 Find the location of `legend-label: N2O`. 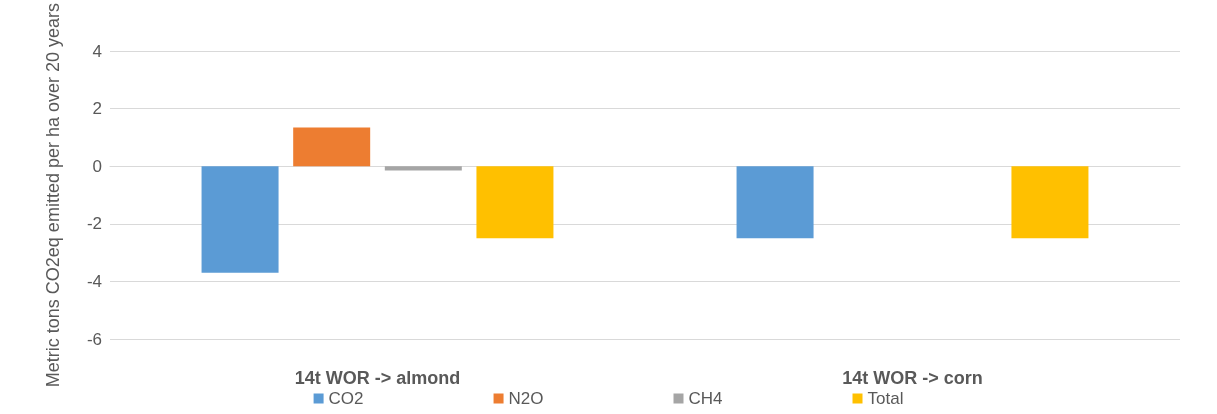

legend-label: N2O is located at coordinates (526, 398).